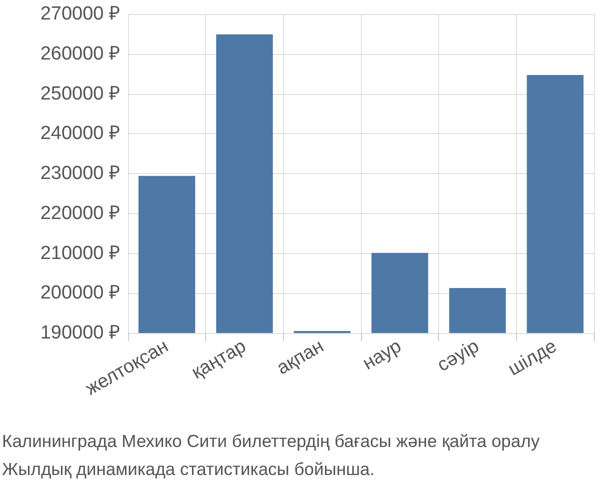 This screenshot has height=500, width=600. What do you see at coordinates (80, 213) in the screenshot?
I see `y-tick-label: 220000 ₽` at bounding box center [80, 213].